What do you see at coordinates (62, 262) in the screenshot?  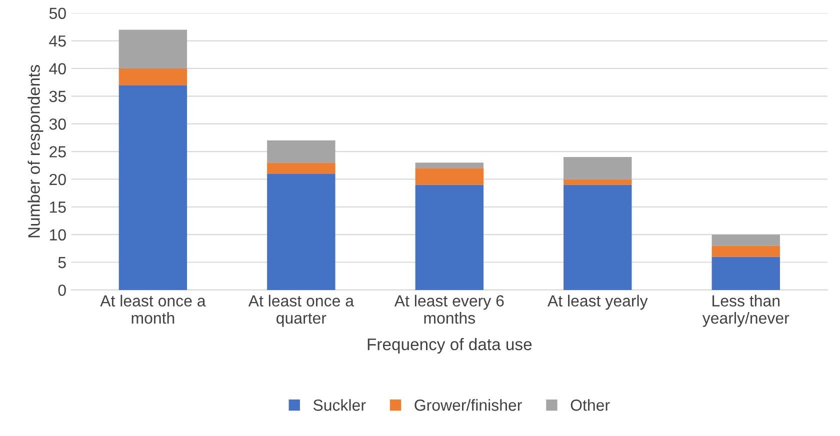 I see `y-tick-label: 5` at bounding box center [62, 262].